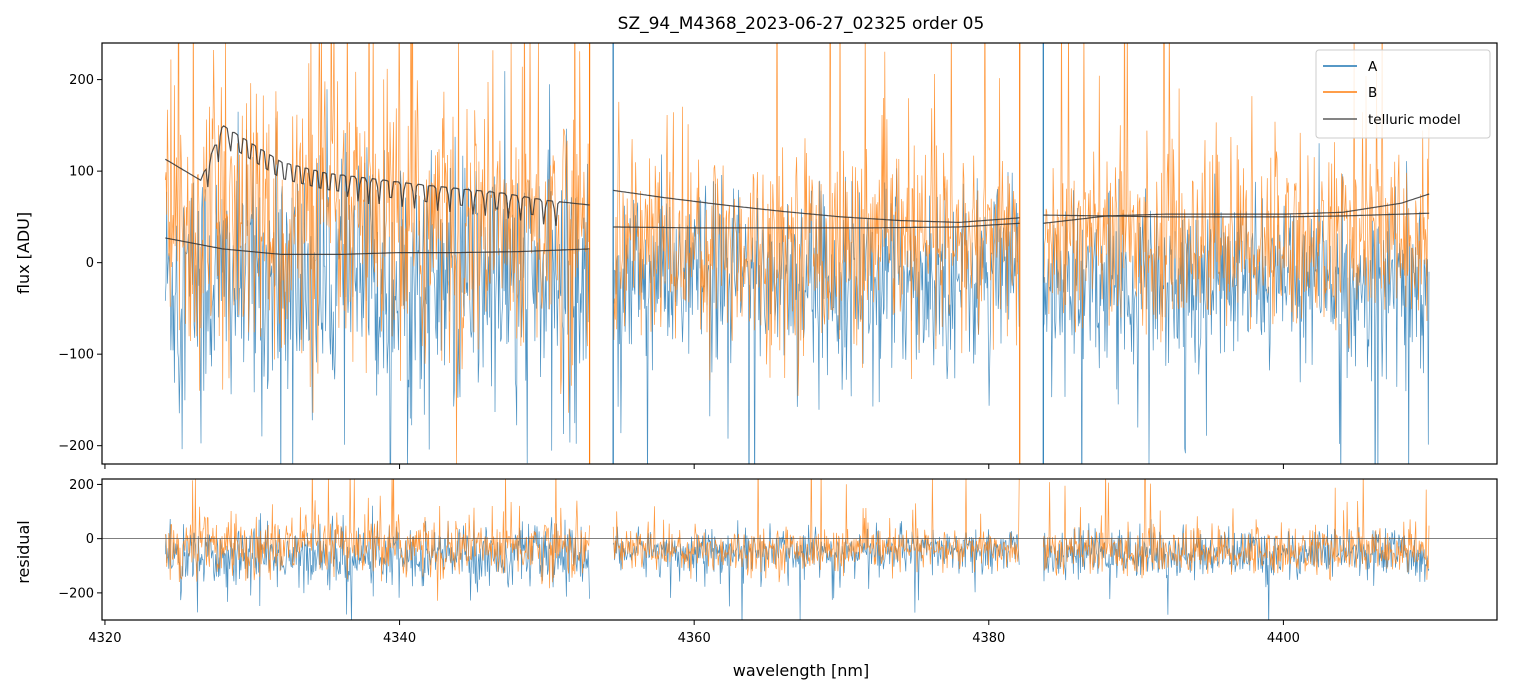 This screenshot has width=1513, height=696. Describe the element at coordinates (80, 263) in the screenshot. I see `flux-y-ticks: −200 −100 0 100 200` at that location.